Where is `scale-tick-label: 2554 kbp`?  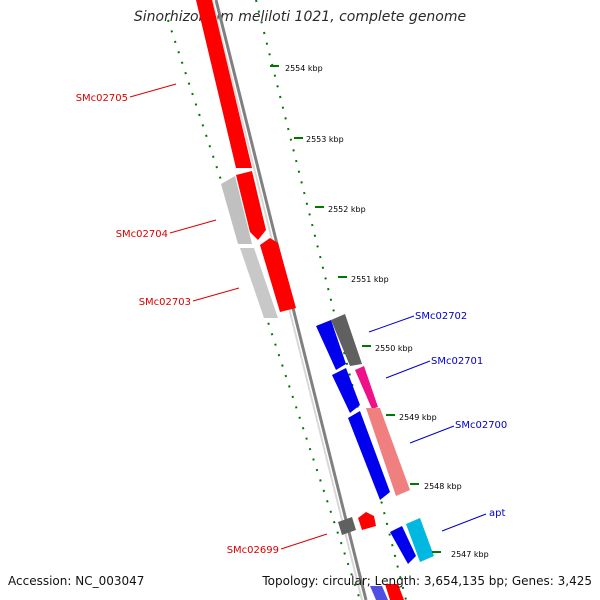
scale-tick-label: 2554 kbp is located at coordinates (304, 68).